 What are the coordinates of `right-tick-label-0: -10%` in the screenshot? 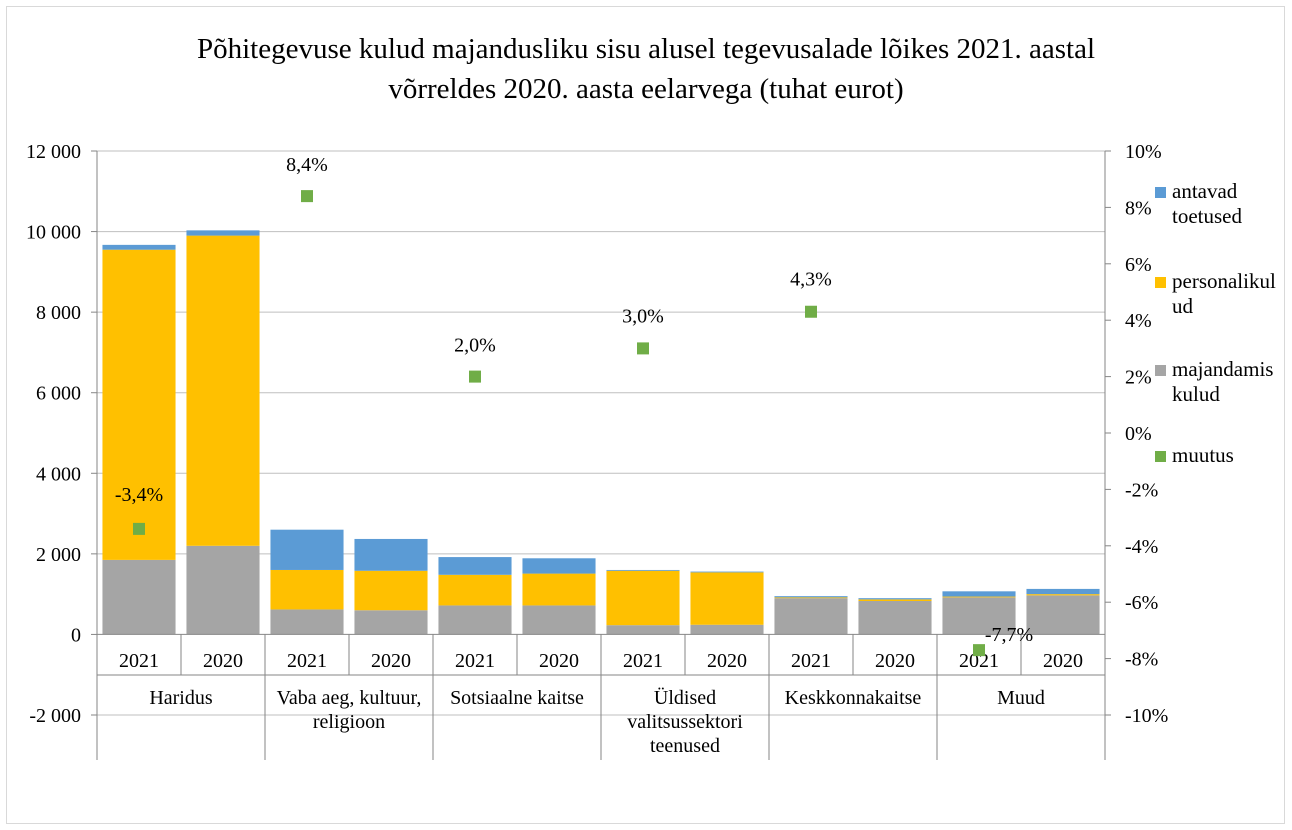 It's located at (1146, 716).